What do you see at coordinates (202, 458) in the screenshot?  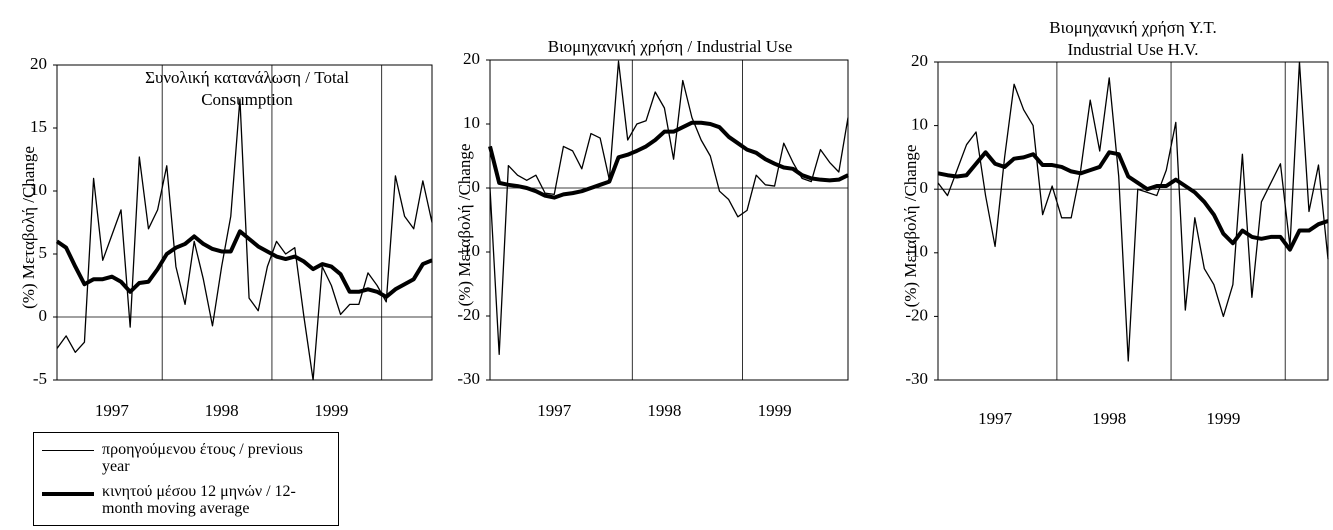 I see `legend-label: προηγούμενου έτους / previous year` at bounding box center [202, 458].